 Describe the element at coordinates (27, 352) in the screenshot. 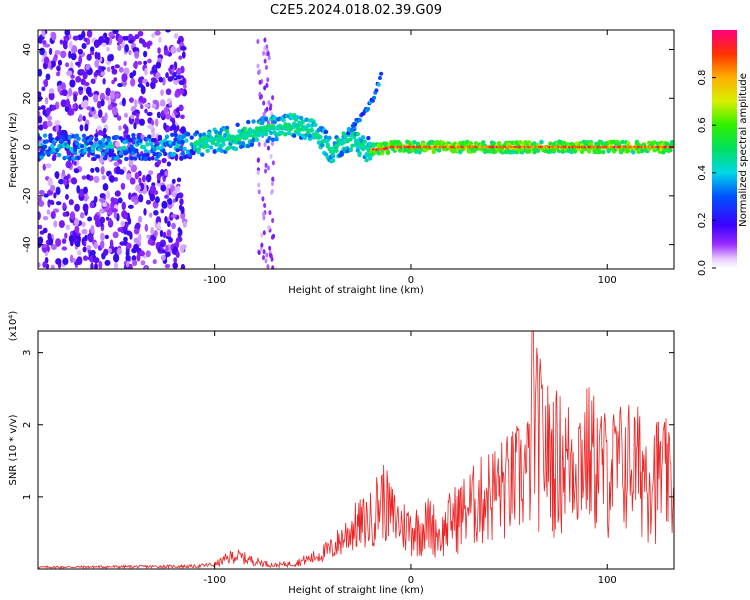

I see `y-tick-label: 3` at that location.